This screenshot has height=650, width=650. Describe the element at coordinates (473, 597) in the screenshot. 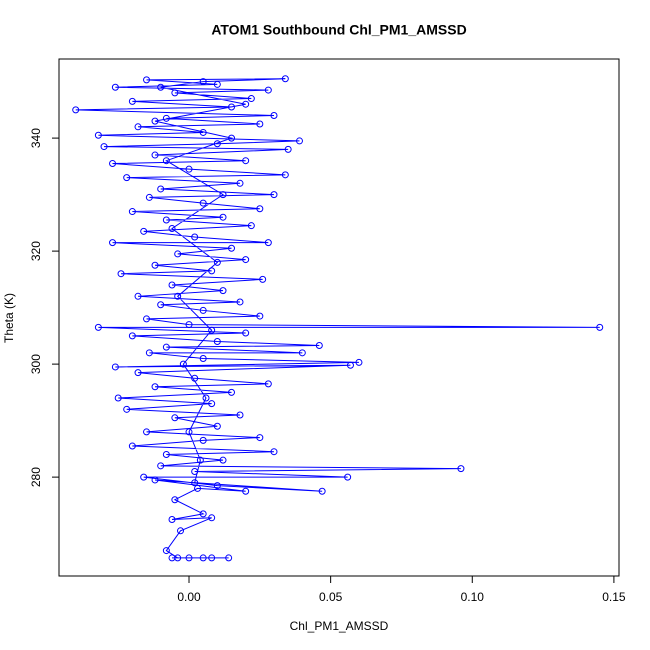

I see `x-tick-label: 0.10` at that location.